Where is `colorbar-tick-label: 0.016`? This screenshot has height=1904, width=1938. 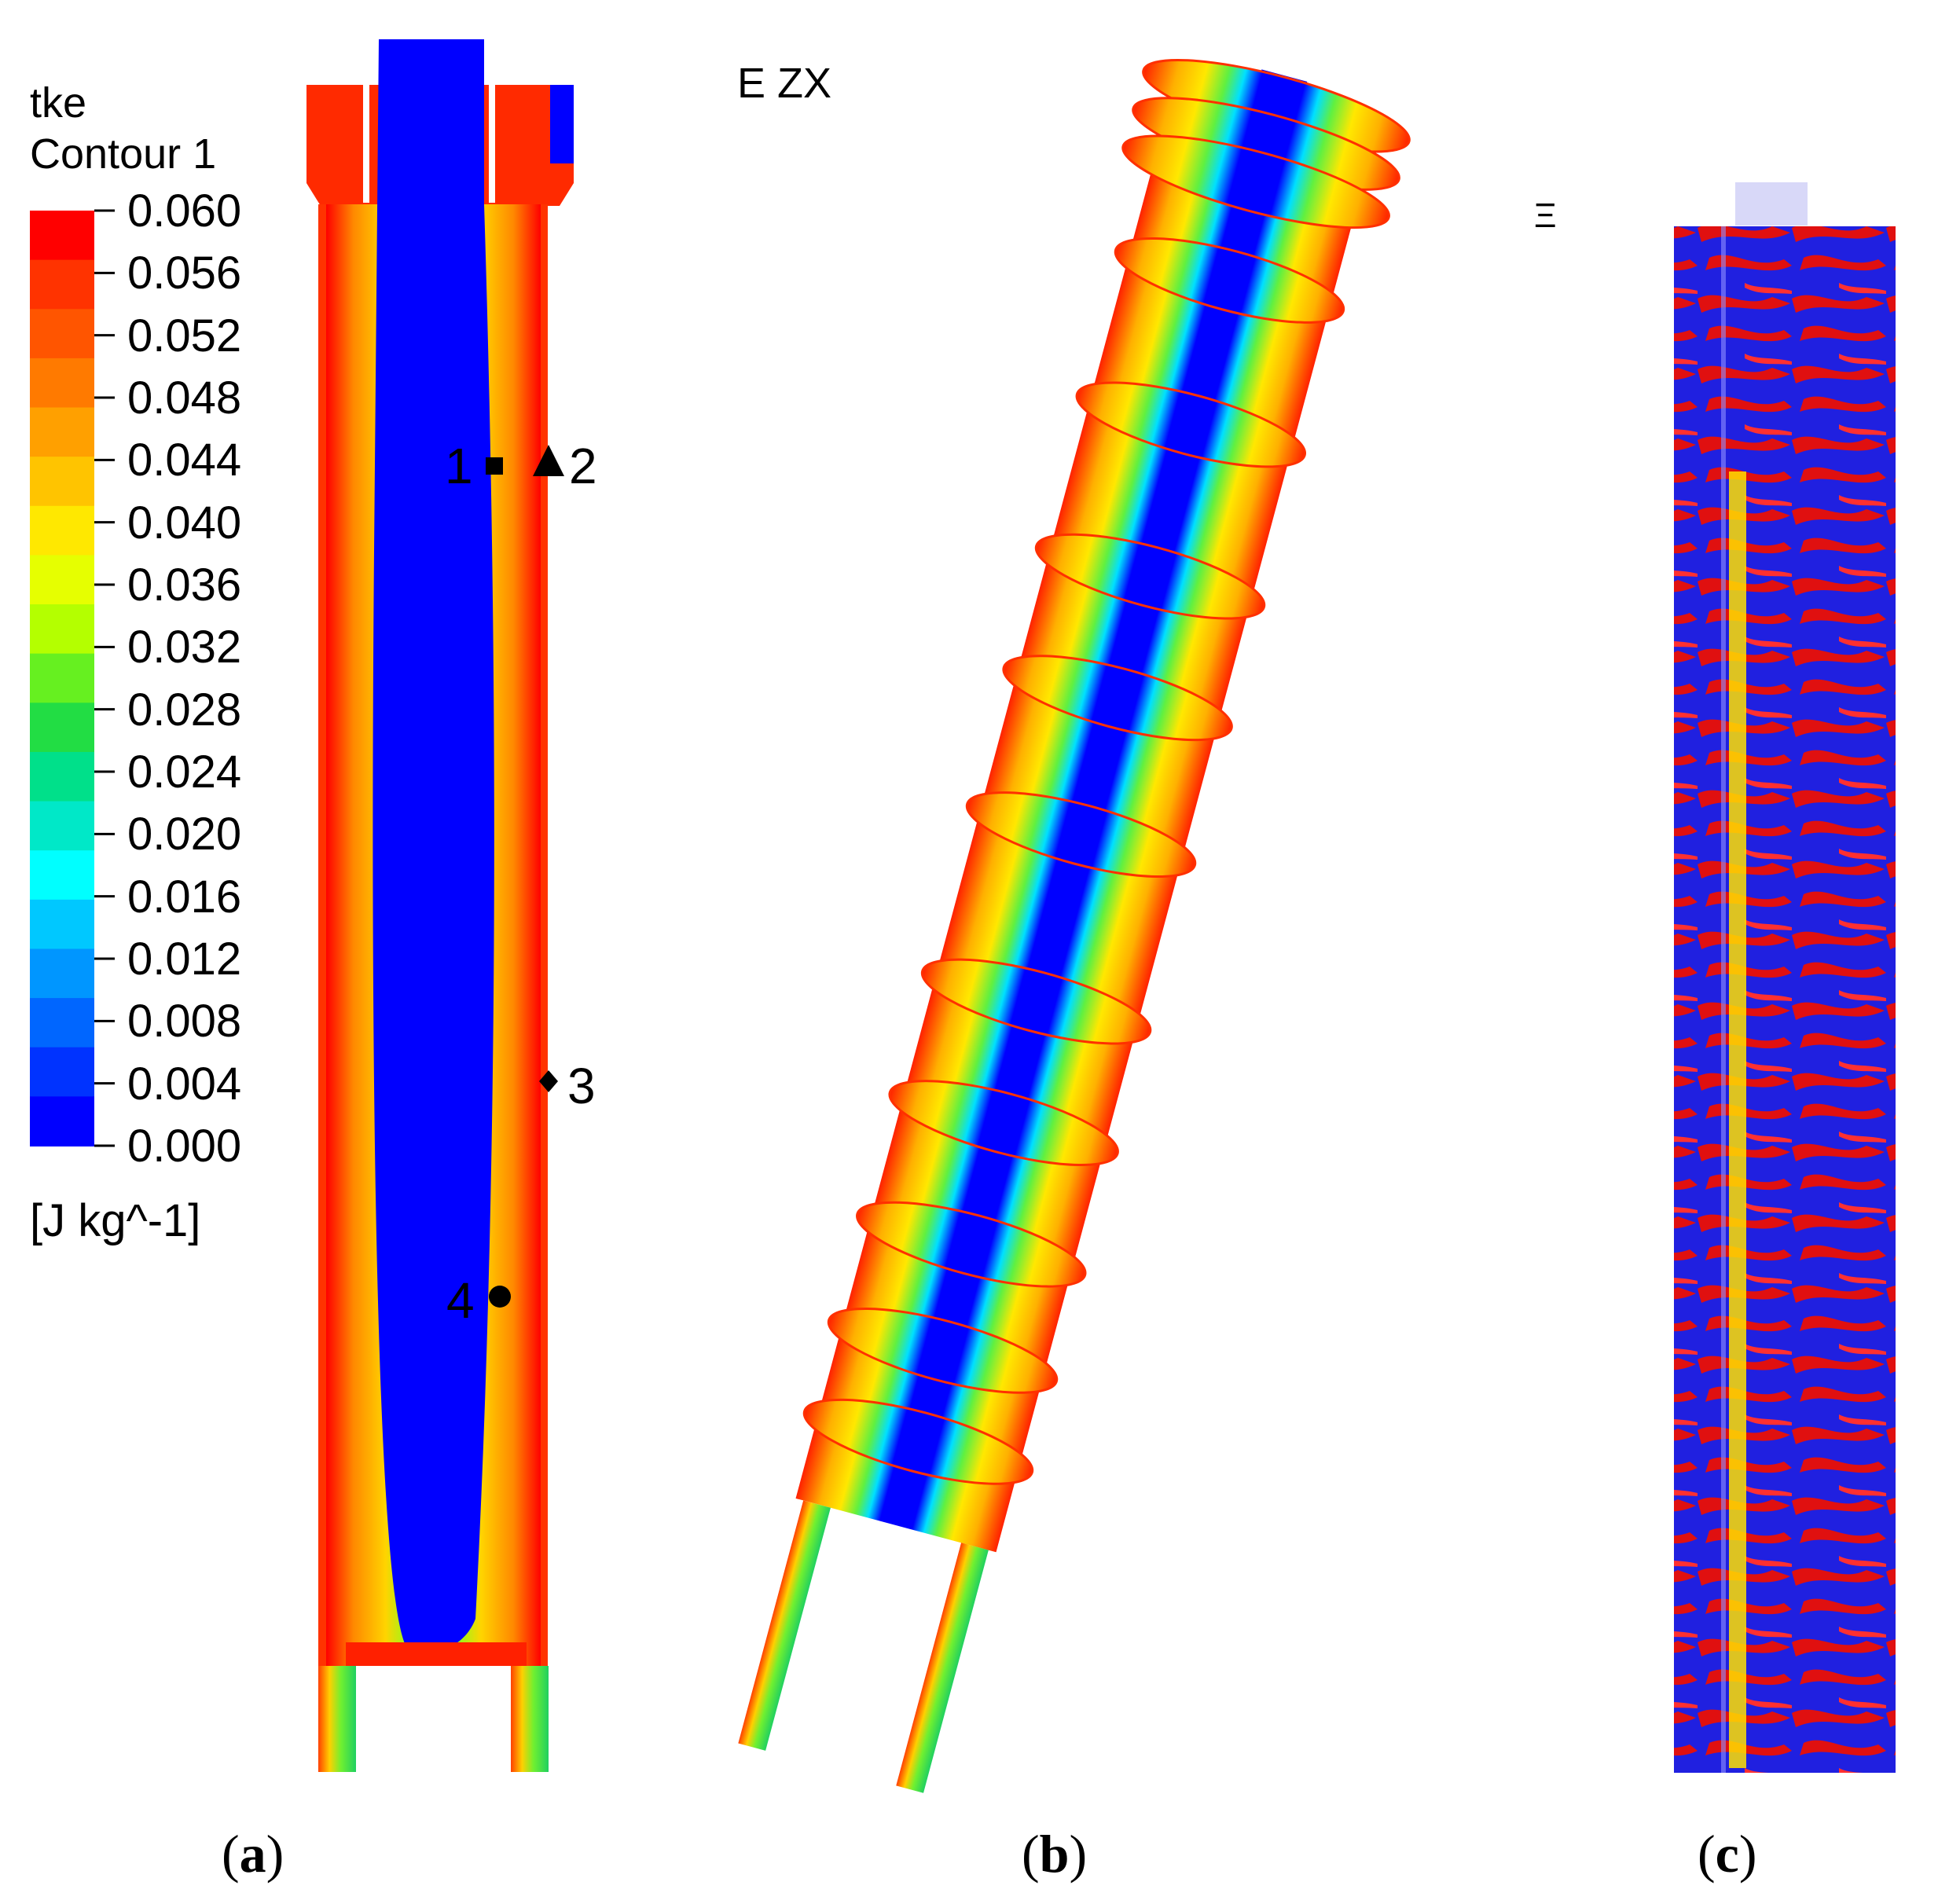 colorbar-tick-label: 0.016 is located at coordinates (184, 897).